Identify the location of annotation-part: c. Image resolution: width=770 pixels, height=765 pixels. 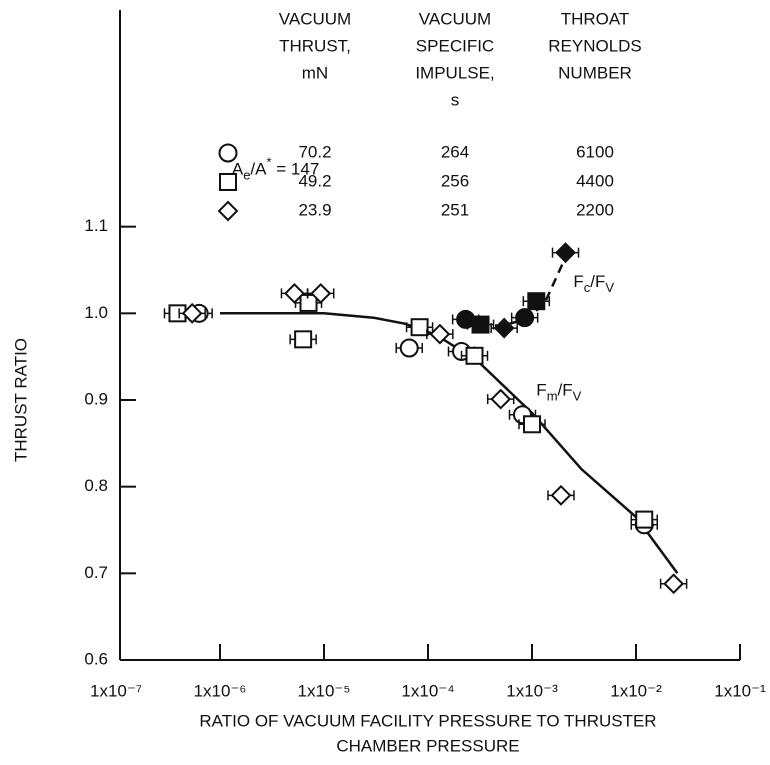
(587, 287).